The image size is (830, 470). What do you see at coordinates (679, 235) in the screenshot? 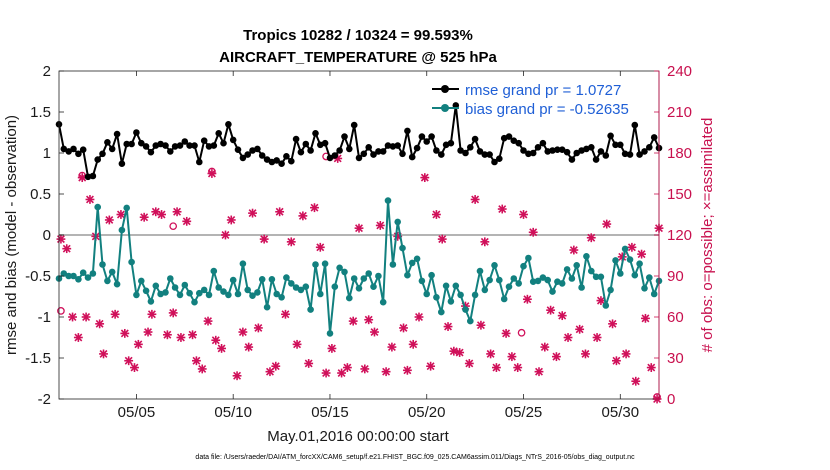
I see `right-y-tick-label: 120` at bounding box center [679, 235].